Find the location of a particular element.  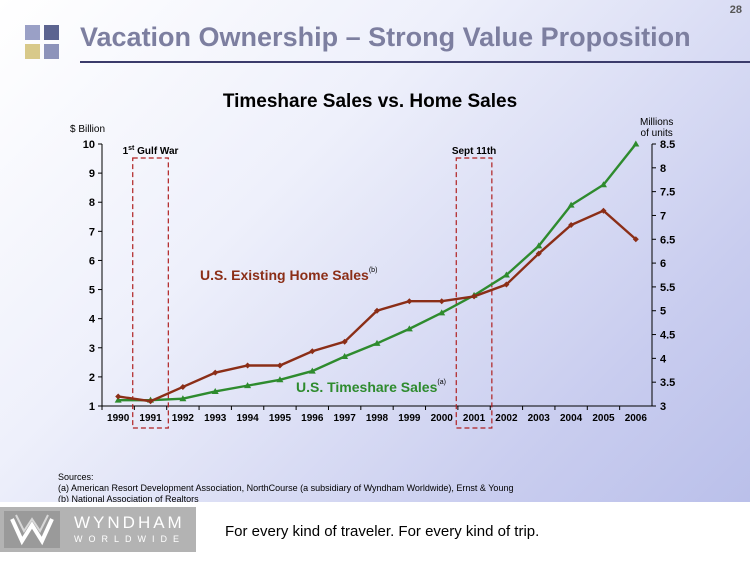

right-axis-label-line2: of units is located at coordinates (656, 133).